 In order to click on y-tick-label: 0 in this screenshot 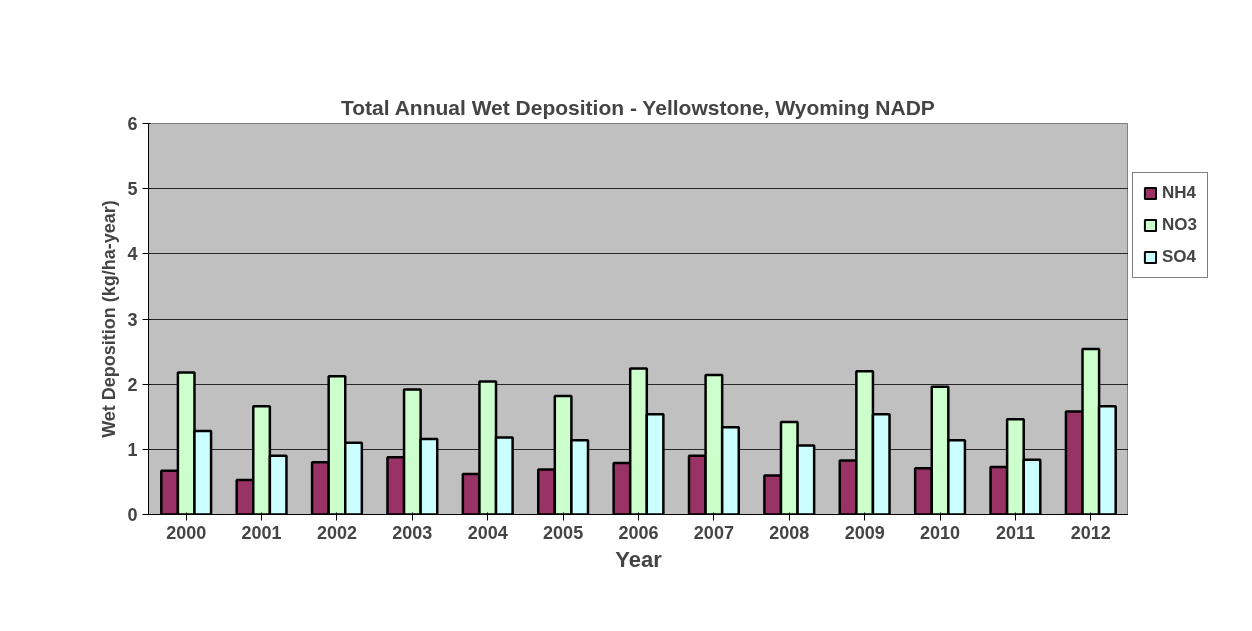, I will do `click(132, 515)`.